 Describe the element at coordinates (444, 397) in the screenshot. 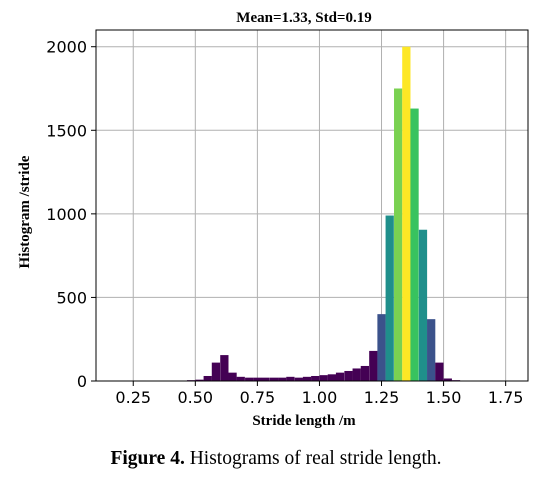

I see `x-tick-label: 1.50` at that location.